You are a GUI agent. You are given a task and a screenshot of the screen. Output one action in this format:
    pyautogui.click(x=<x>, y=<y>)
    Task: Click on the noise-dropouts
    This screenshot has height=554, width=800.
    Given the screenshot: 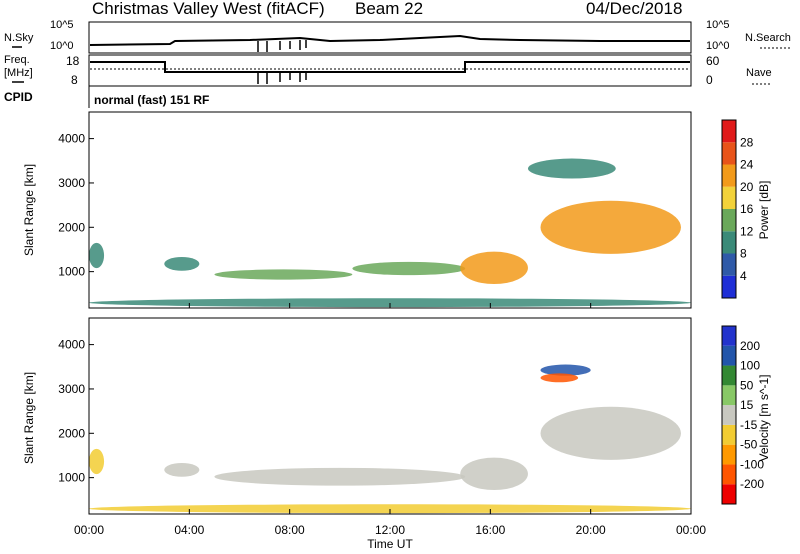 What is the action you would take?
    pyautogui.click(x=282, y=46)
    